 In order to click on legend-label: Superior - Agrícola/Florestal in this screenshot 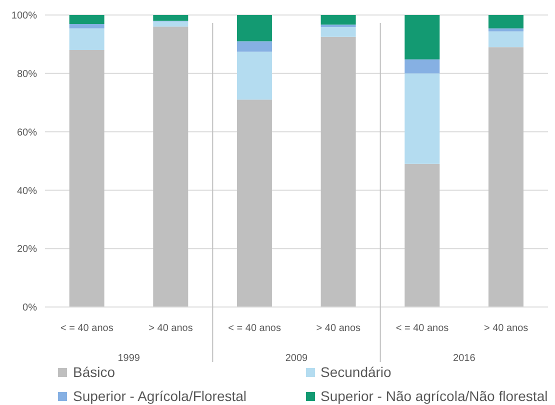, I will do `click(160, 396)`.